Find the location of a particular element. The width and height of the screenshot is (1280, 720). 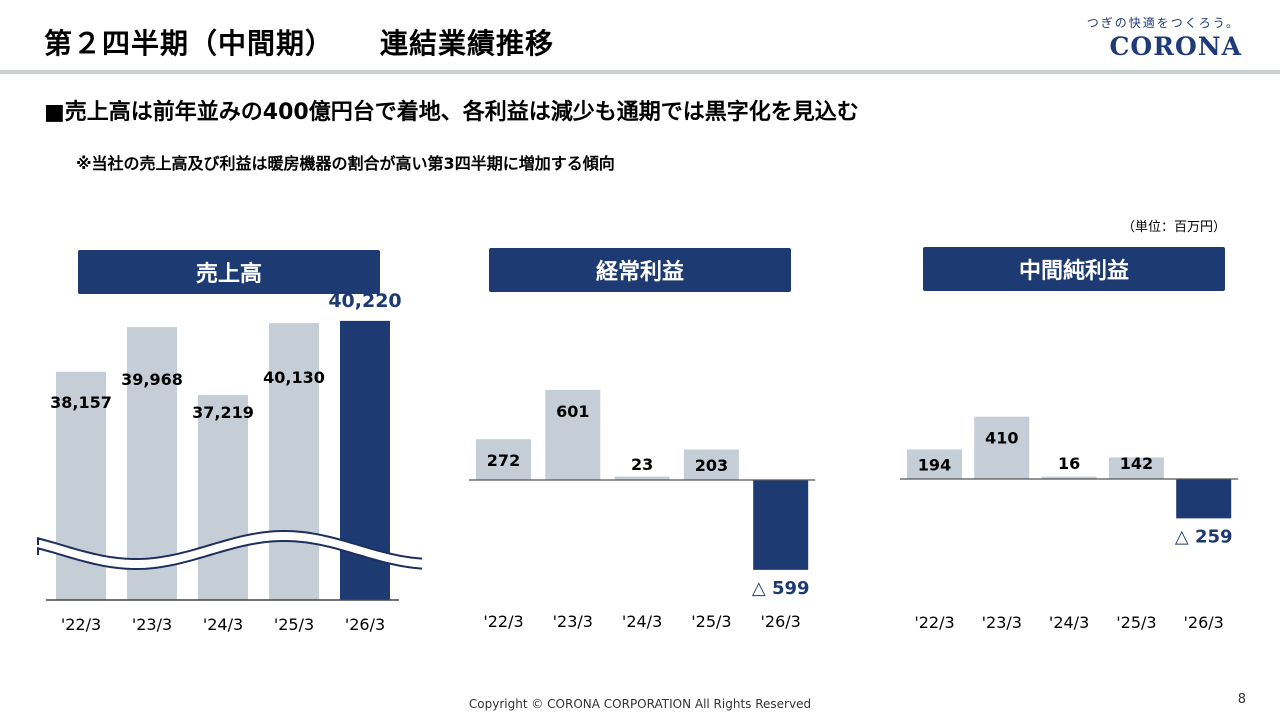

ordinary-profit-tick-3: '25/3 is located at coordinates (711, 621).